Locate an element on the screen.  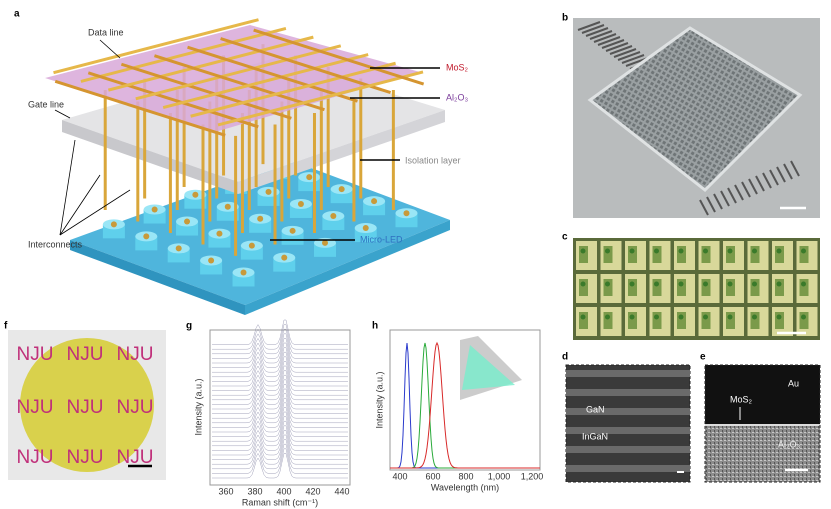
x-tick-label: 360 is located at coordinates (225, 491).